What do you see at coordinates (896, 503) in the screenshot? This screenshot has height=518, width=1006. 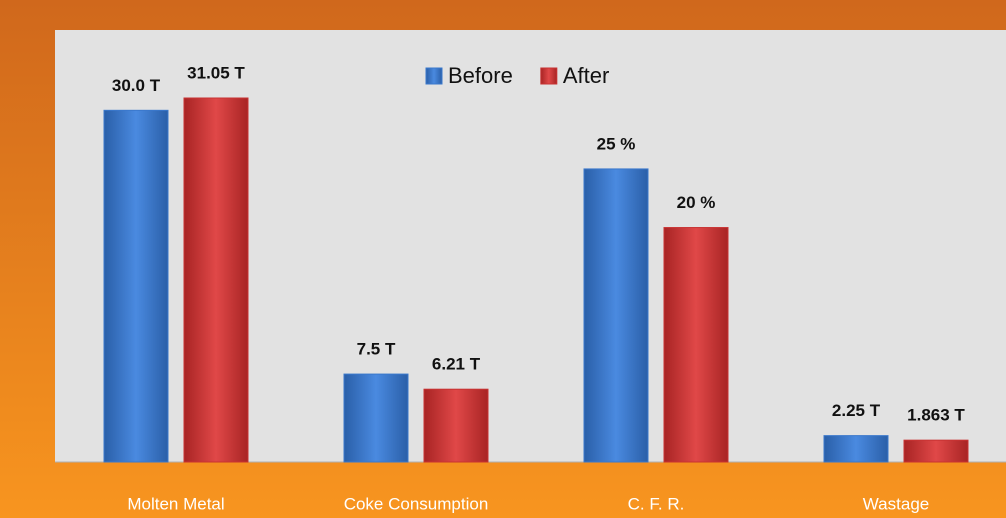 I see `x-tick-label: Wastage` at bounding box center [896, 503].